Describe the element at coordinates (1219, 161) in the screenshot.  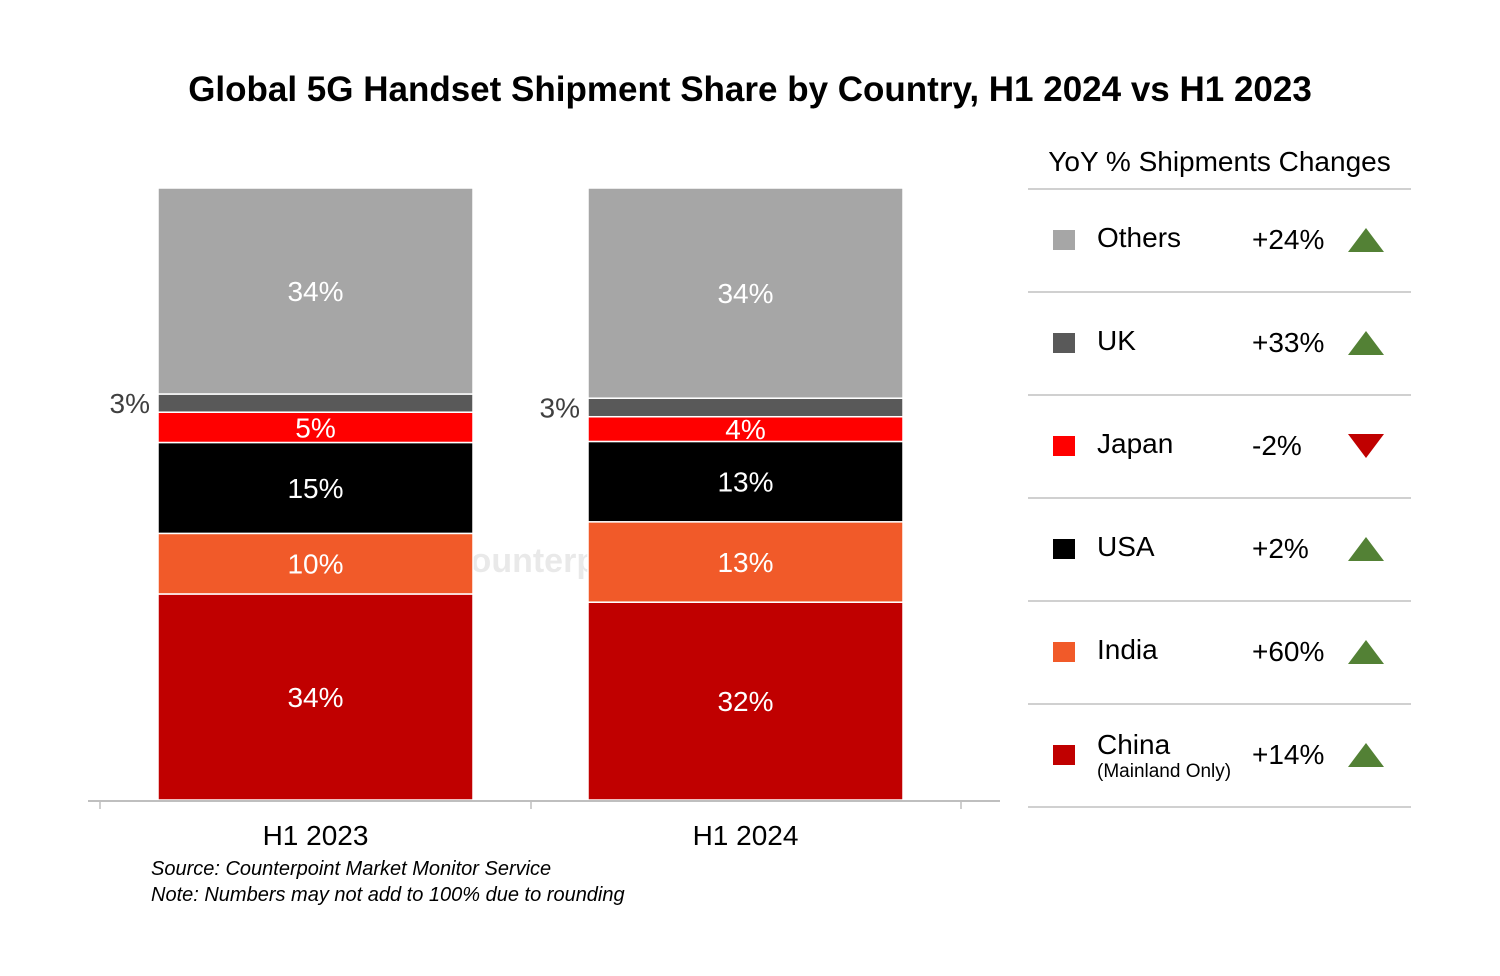
I see `legend-title: YoY % Shipments Changes` at that location.